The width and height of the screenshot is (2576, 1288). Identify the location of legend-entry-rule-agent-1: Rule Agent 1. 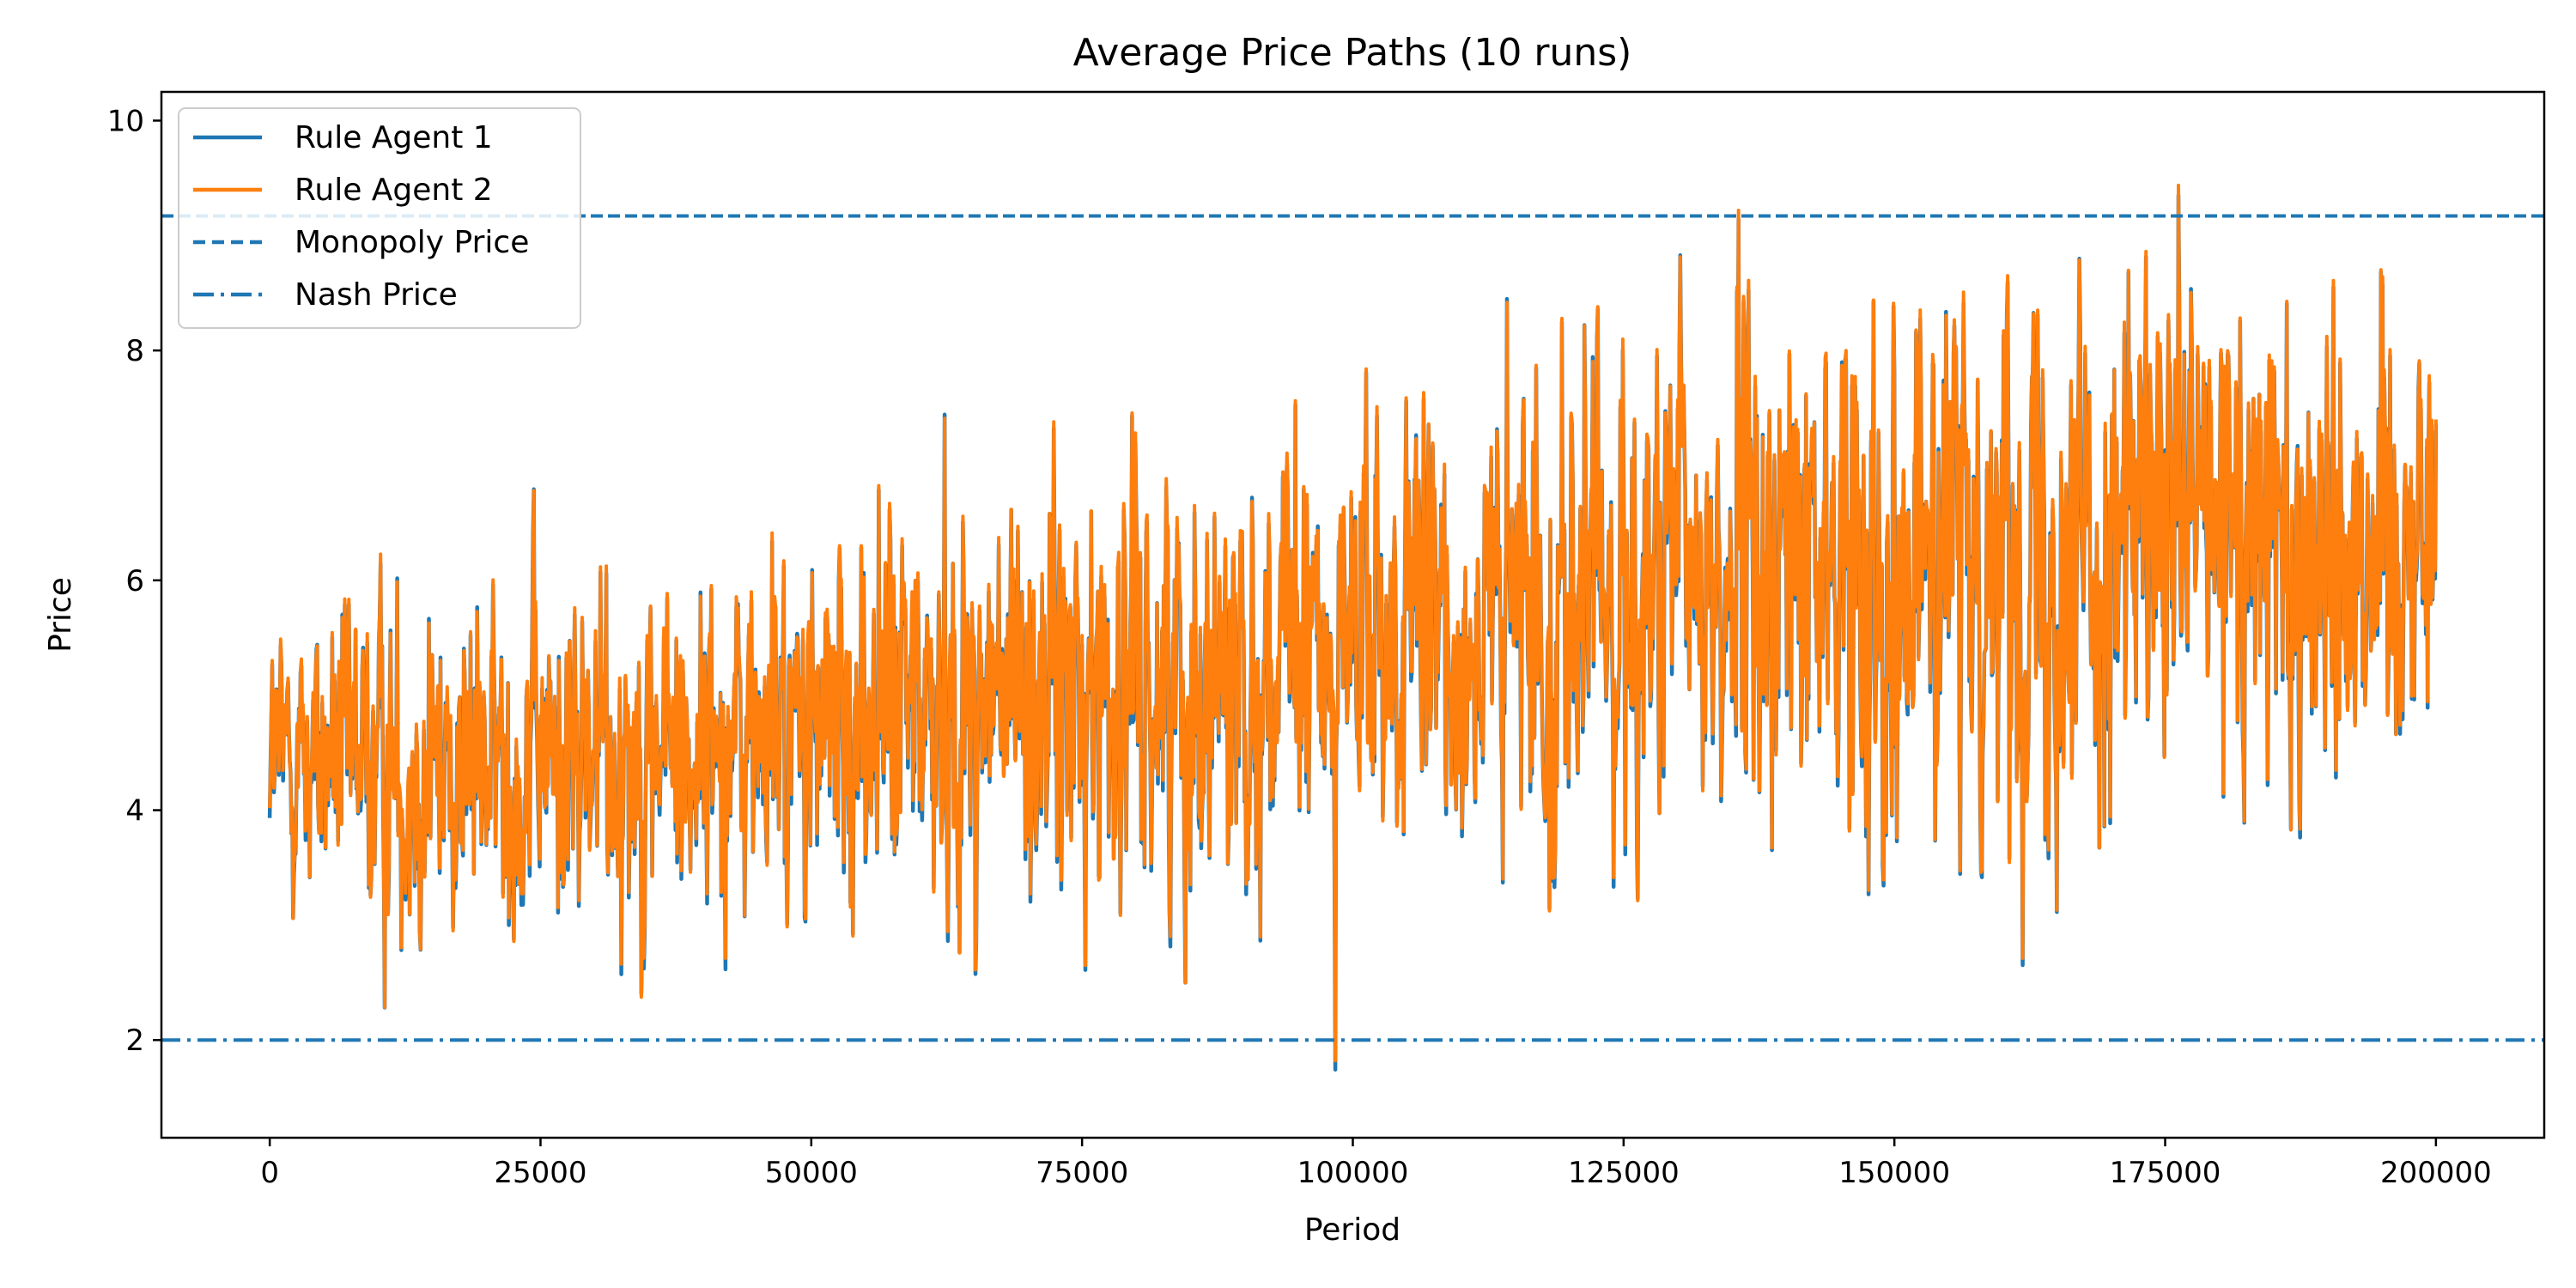
(343, 137).